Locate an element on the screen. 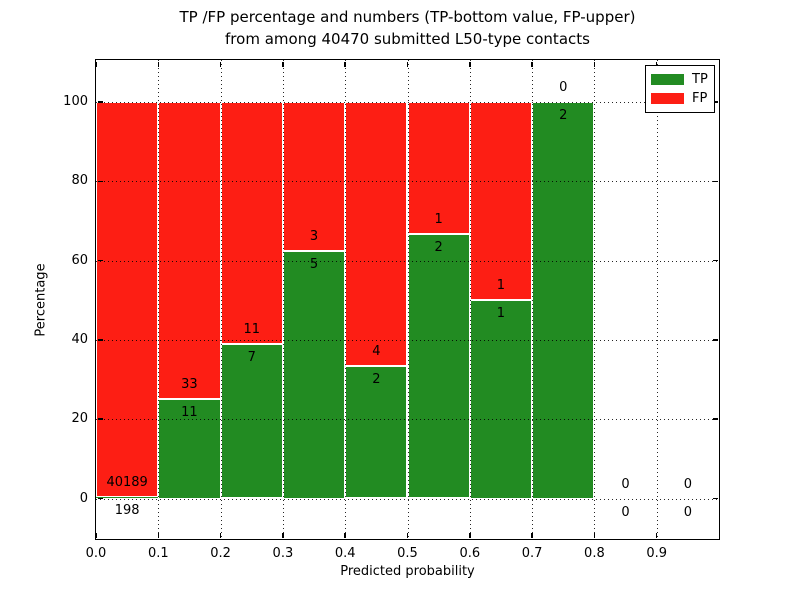 This screenshot has width=800, height=600. fp-count-label: 4 is located at coordinates (376, 352).